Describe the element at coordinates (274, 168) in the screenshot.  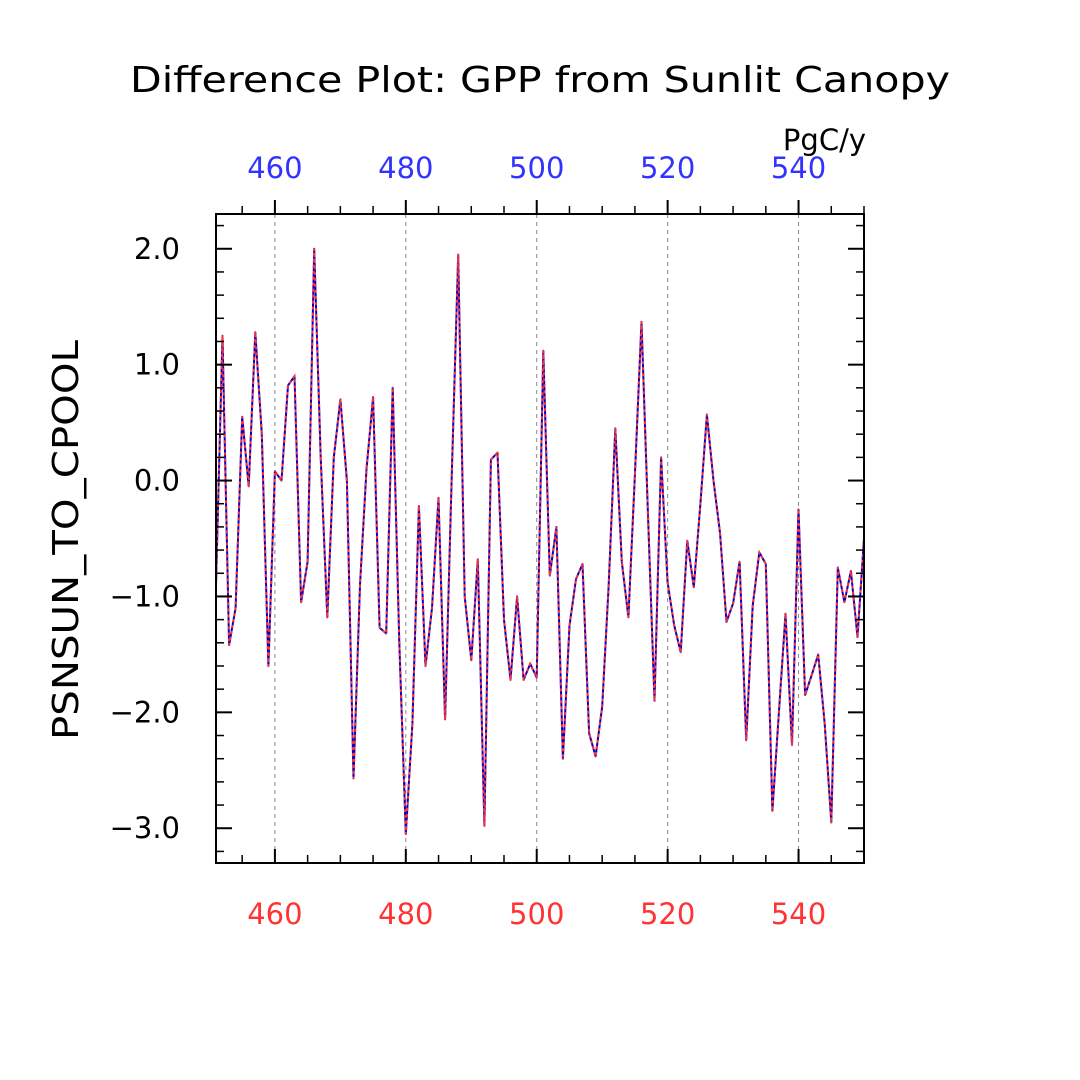
I see `x-tick-label-top: 460` at that location.